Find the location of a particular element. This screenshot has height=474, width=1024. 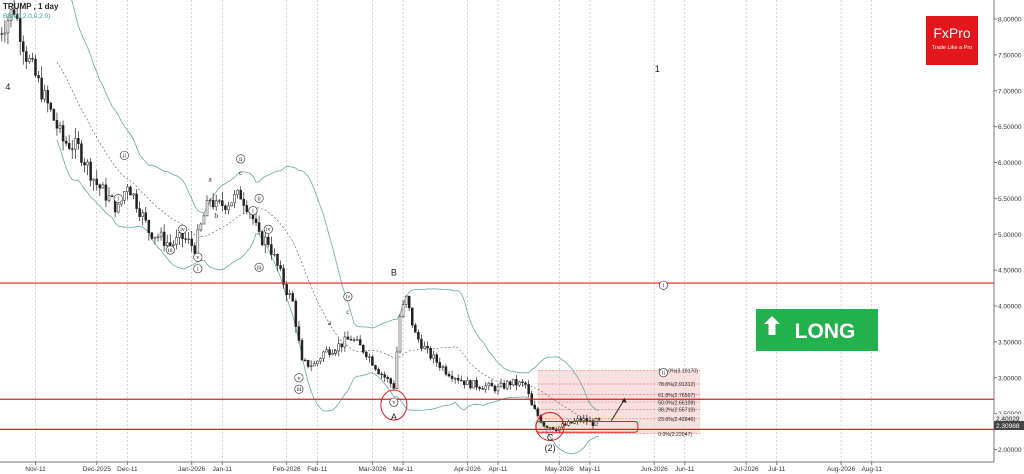

time-tick-label: Aug-2026 is located at coordinates (841, 469).